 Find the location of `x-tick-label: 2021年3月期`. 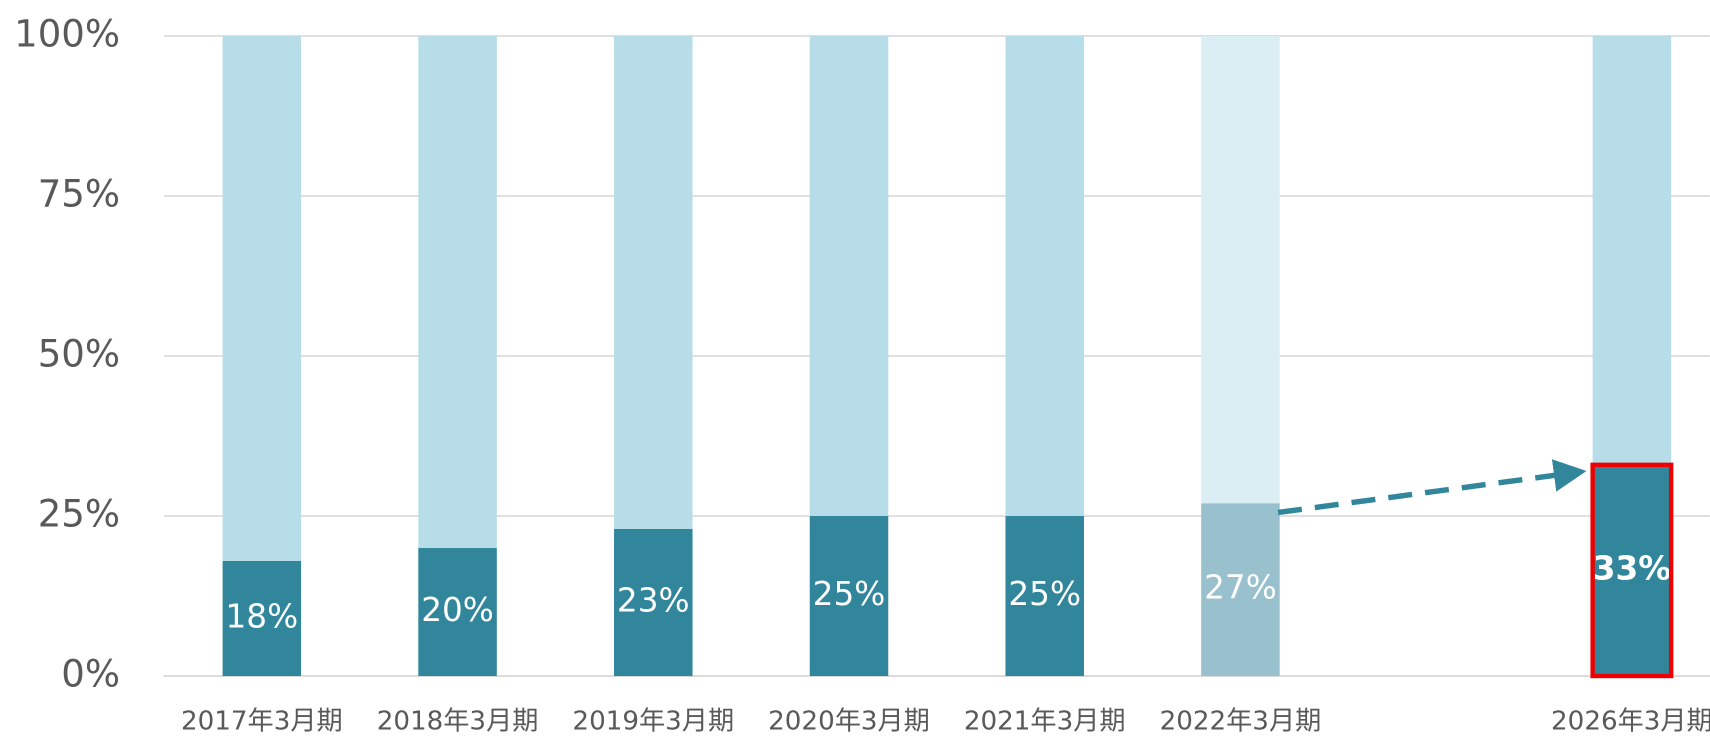

x-tick-label: 2021年3月期 is located at coordinates (1045, 721).